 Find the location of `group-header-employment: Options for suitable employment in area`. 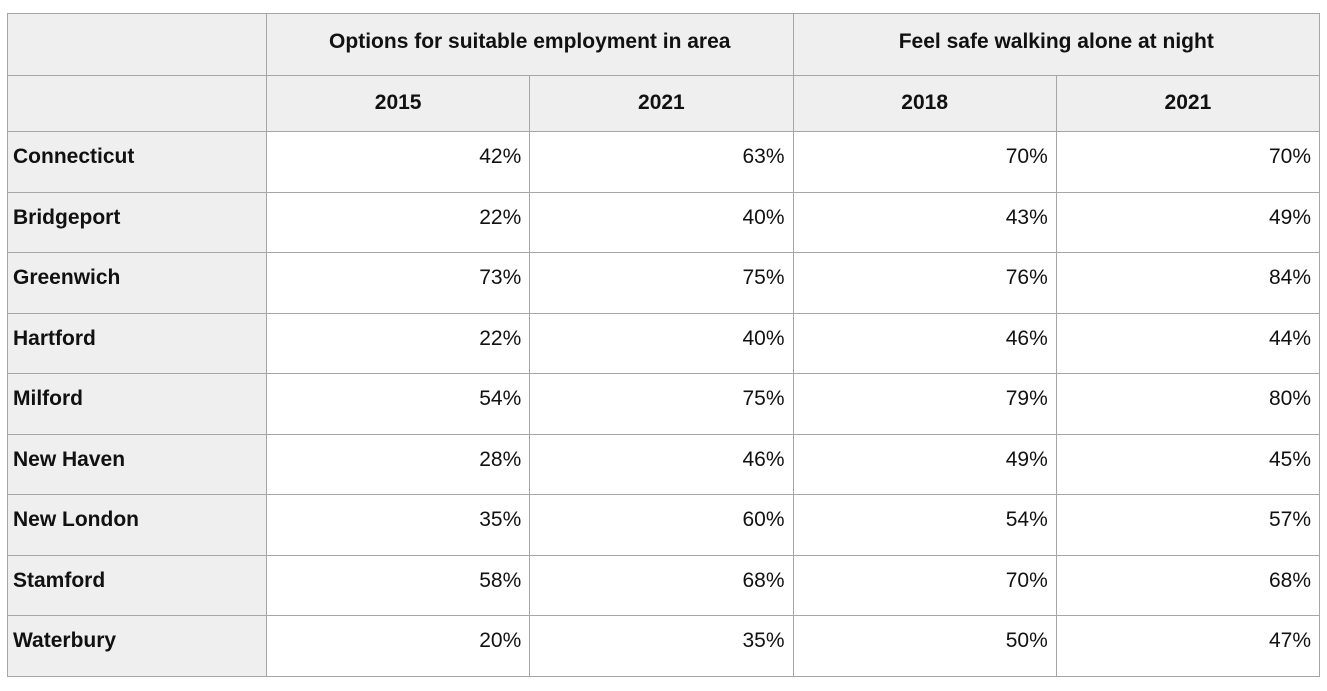

group-header-employment: Options for suitable employment in area is located at coordinates (530, 44).